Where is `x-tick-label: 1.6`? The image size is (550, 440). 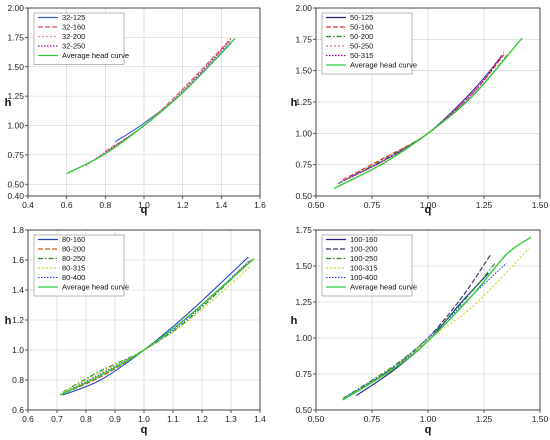 x-tick-label: 1.6 is located at coordinates (260, 205).